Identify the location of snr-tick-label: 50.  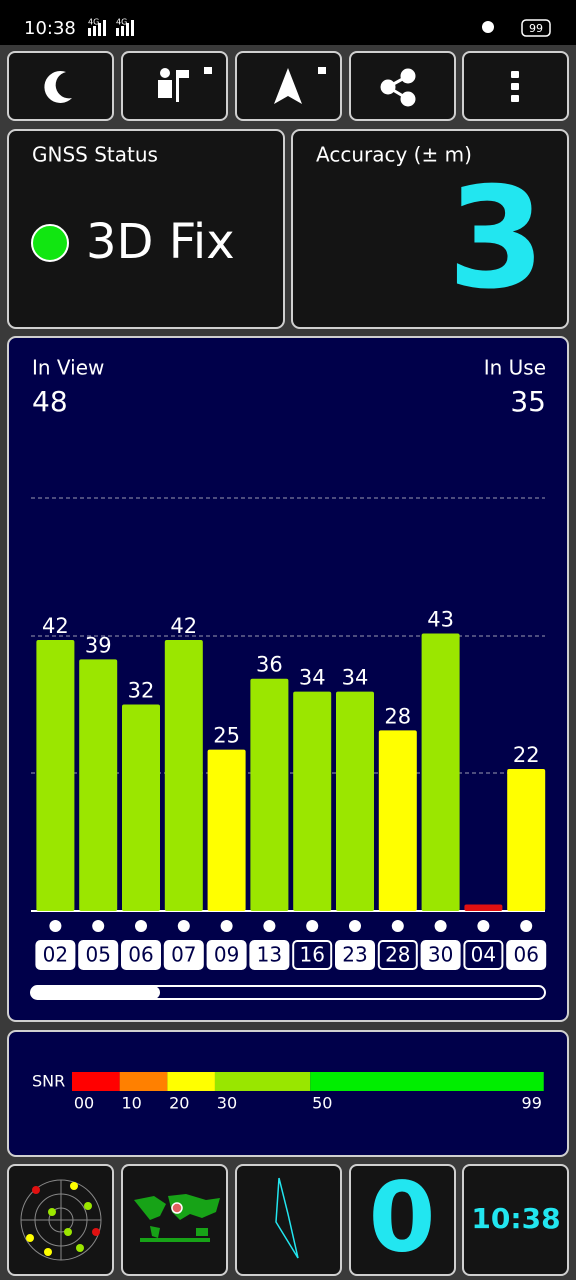
(322, 1103).